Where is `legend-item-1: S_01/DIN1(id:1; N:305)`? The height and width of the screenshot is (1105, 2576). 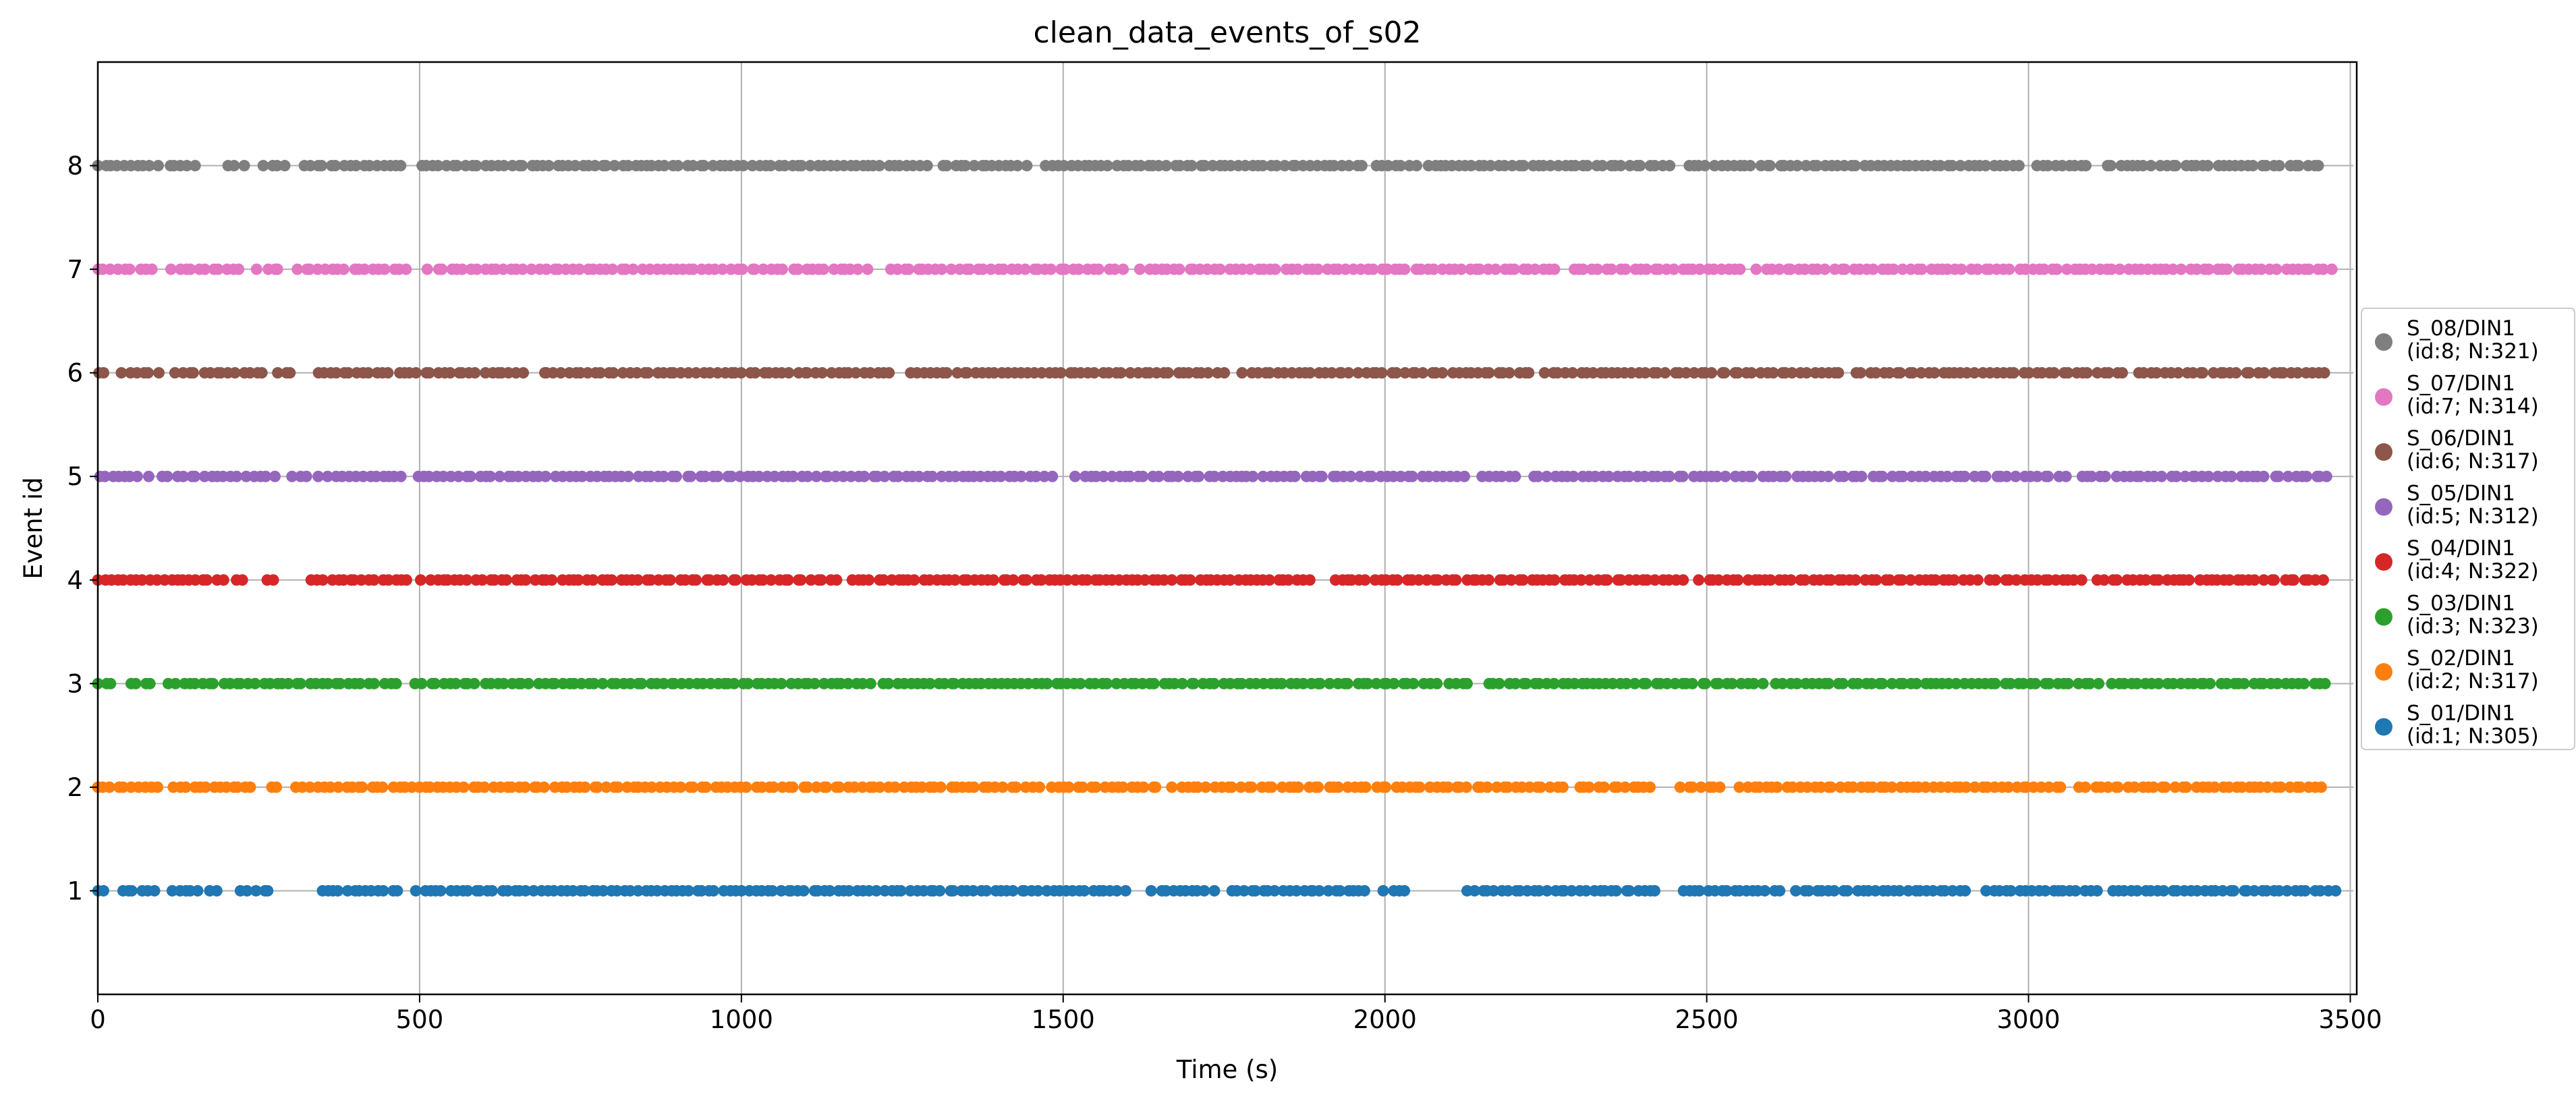 legend-item-1: S_01/DIN1(id:1; N:305) is located at coordinates (2457, 726).